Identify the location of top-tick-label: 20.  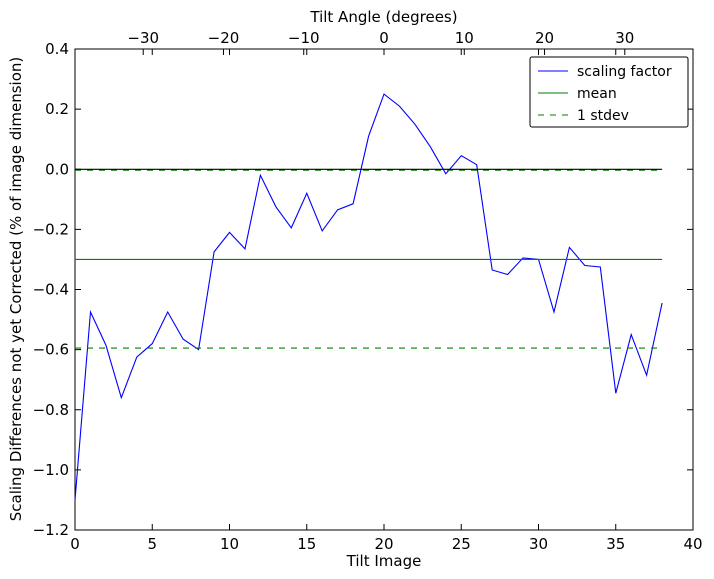
(544, 38).